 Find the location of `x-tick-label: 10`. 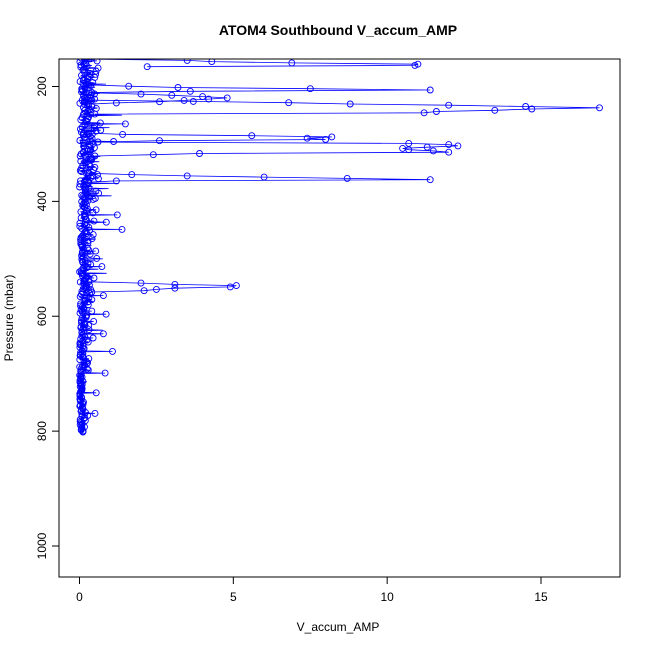

x-tick-label: 10 is located at coordinates (387, 597).